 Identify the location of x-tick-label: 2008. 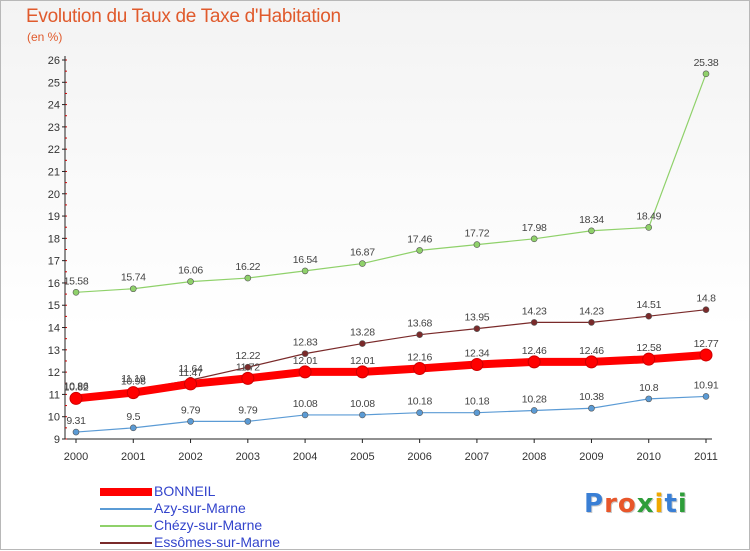
(534, 457).